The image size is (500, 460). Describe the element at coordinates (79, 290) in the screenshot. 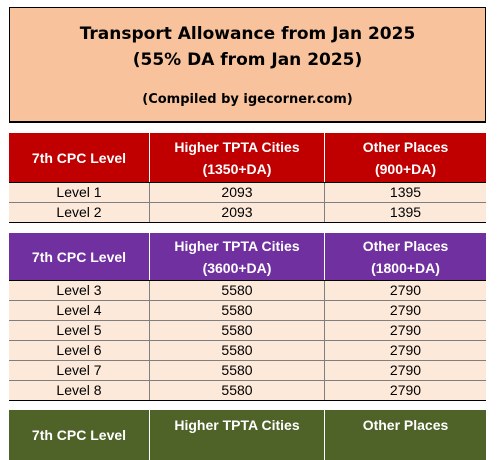

I see `level-cell: Level 3` at that location.